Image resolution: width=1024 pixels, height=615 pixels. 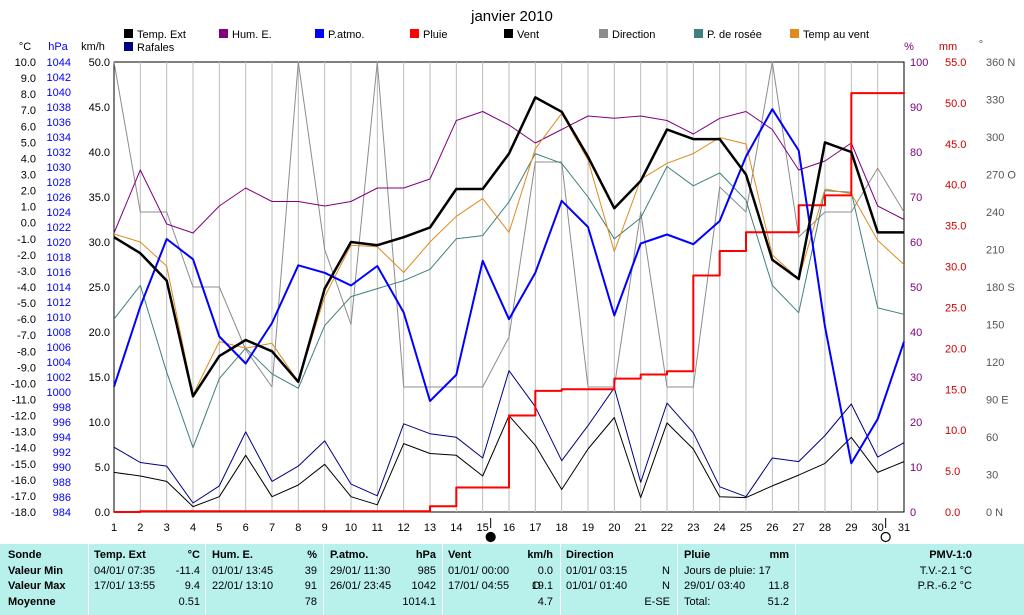 What do you see at coordinates (456, 528) in the screenshot?
I see `x-tick-label: 14` at bounding box center [456, 528].